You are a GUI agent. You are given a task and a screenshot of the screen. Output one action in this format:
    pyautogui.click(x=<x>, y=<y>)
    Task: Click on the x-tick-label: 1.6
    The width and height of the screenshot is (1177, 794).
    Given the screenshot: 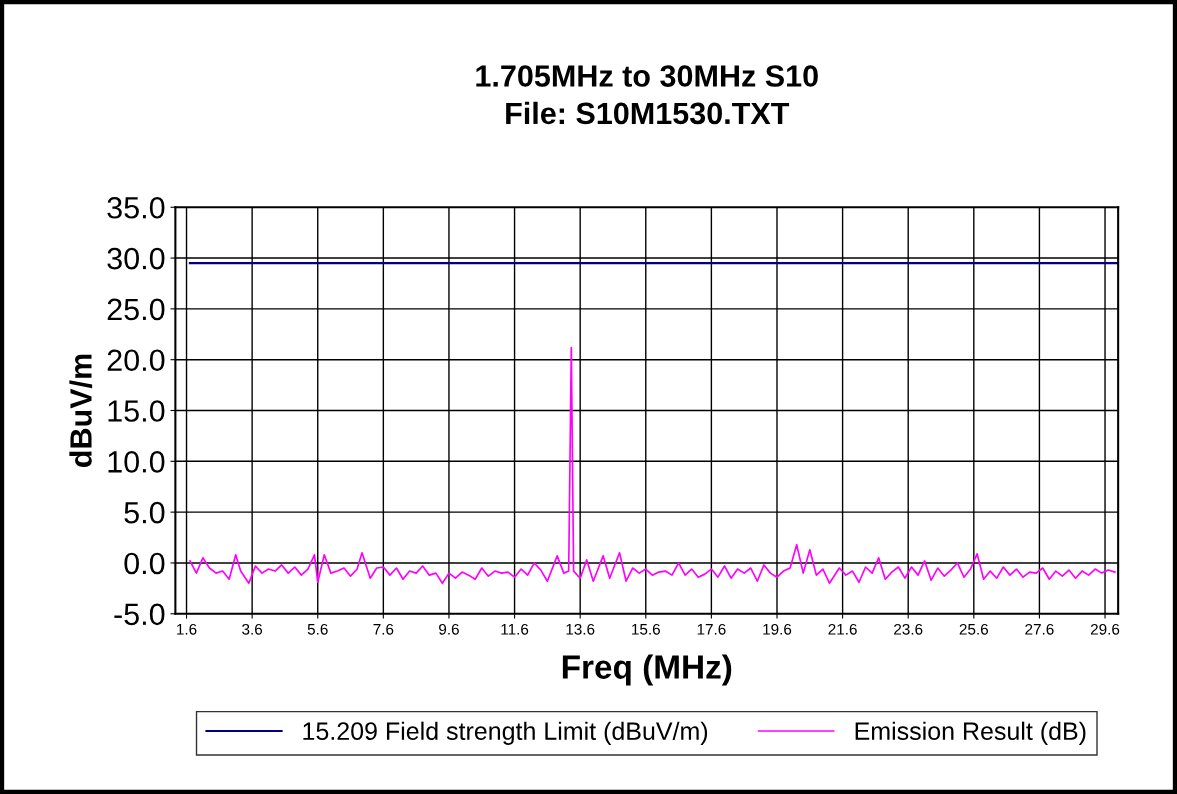 What is the action you would take?
    pyautogui.click(x=187, y=629)
    